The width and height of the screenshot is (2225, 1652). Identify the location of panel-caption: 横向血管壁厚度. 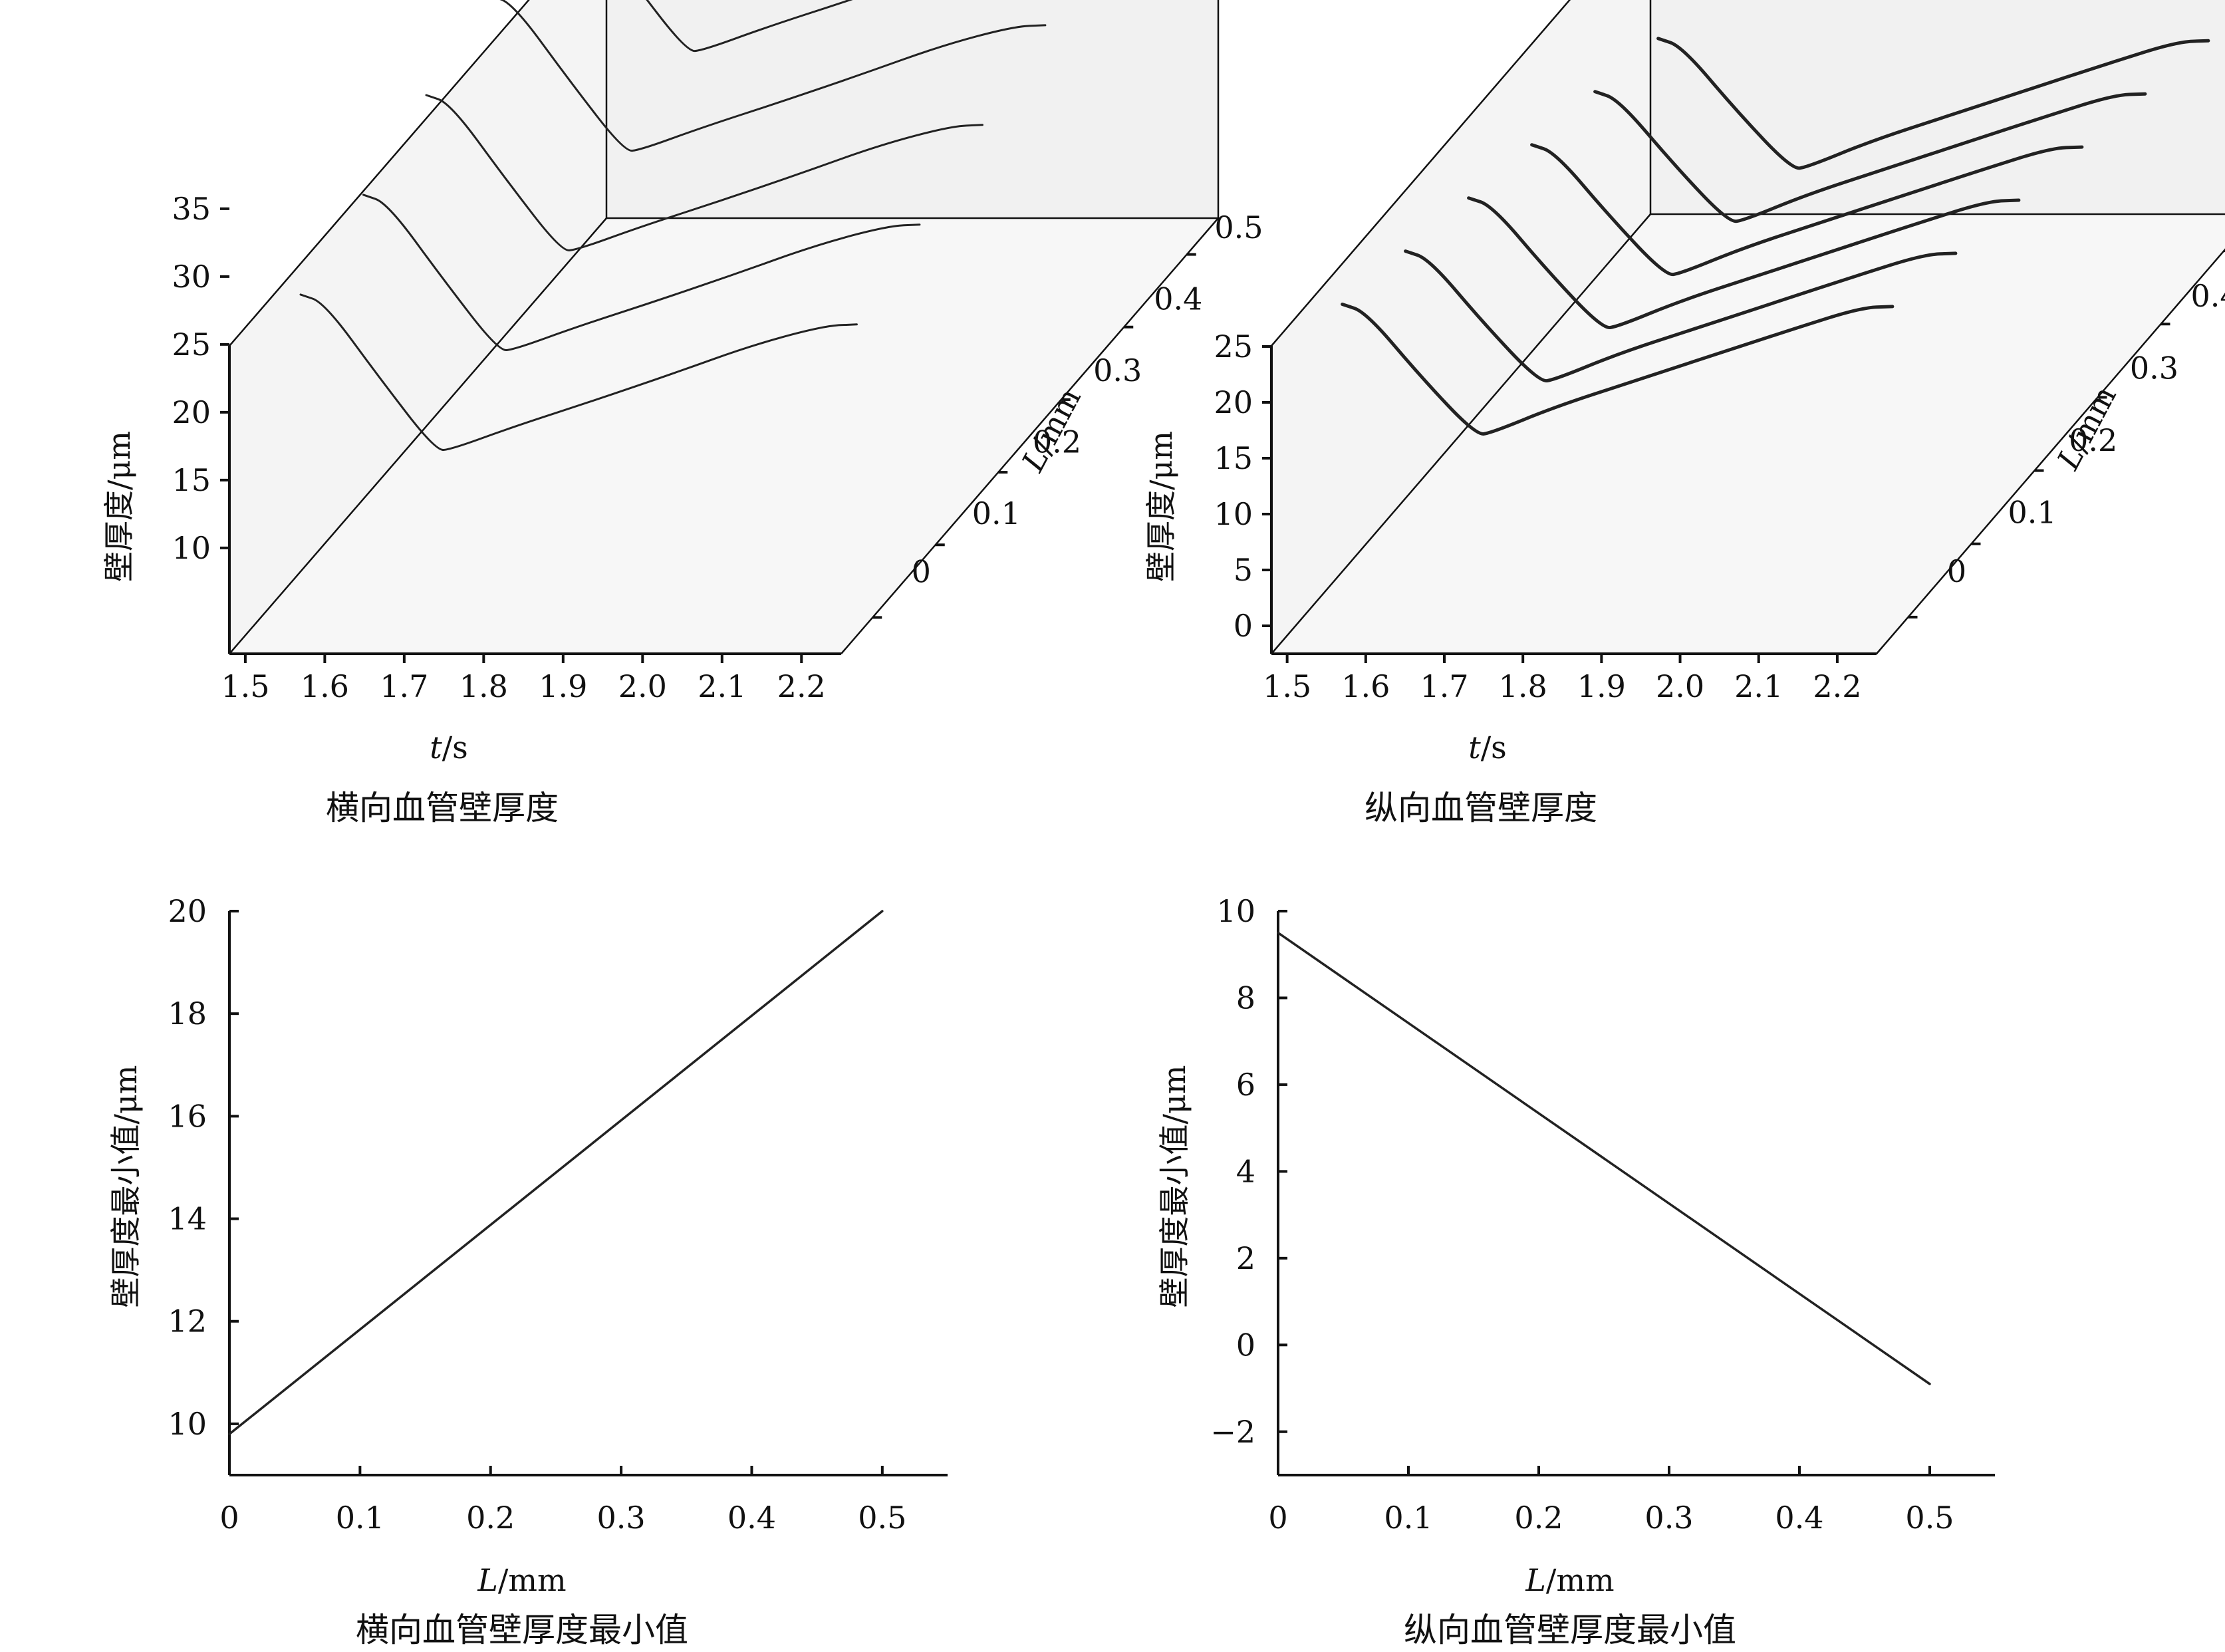
(442, 808).